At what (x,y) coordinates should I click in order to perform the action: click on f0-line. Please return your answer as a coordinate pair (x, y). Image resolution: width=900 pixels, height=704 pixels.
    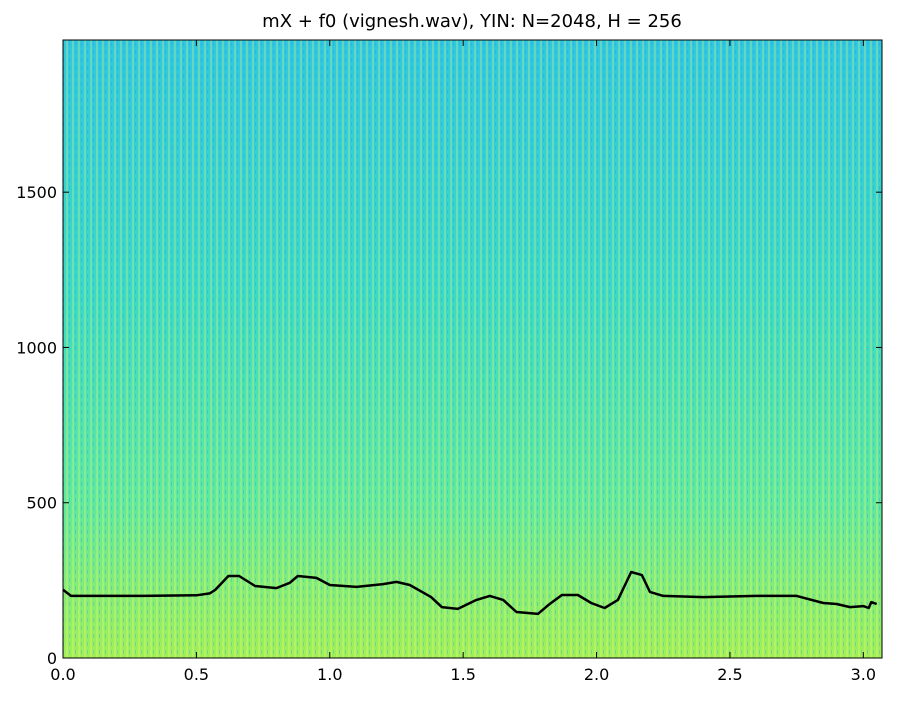
    Looking at the image, I should click on (470, 593).